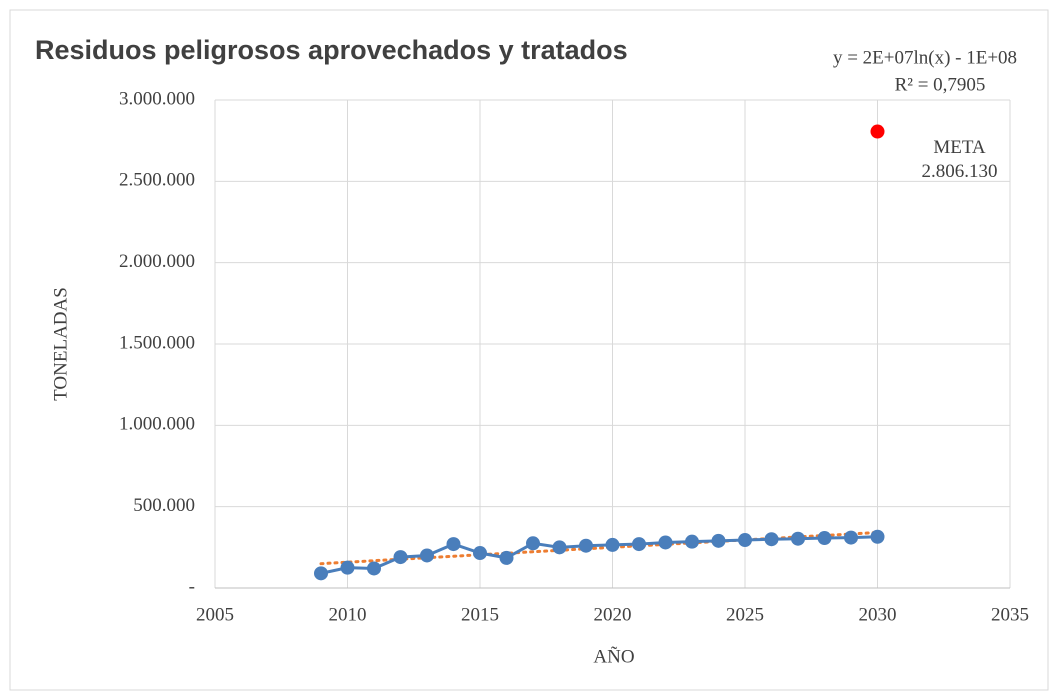 The width and height of the screenshot is (1058, 695). I want to click on x-tick-label: 2020, so click(613, 614).